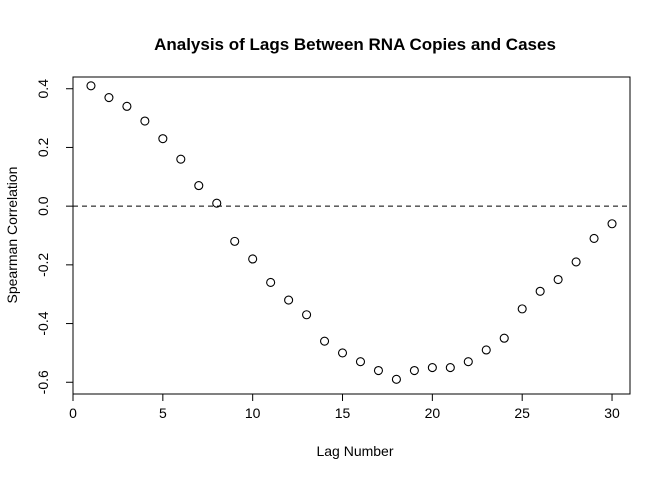 The height and width of the screenshot is (480, 672). What do you see at coordinates (354, 451) in the screenshot?
I see `x-axis-label: Lag Number` at bounding box center [354, 451].